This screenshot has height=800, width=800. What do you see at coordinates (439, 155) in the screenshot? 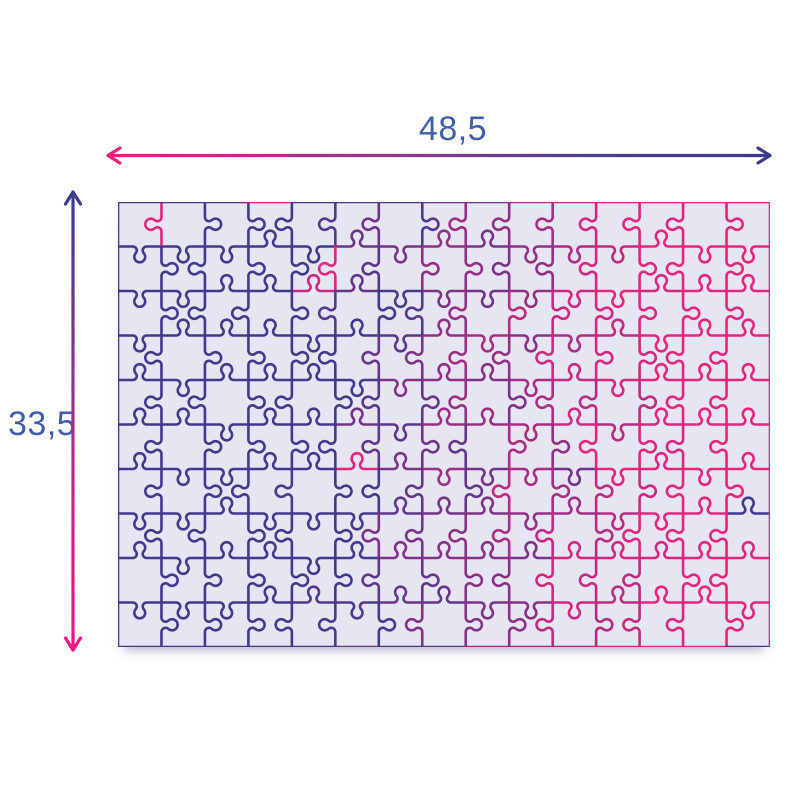
I see `width-dimension-arrow` at bounding box center [439, 155].